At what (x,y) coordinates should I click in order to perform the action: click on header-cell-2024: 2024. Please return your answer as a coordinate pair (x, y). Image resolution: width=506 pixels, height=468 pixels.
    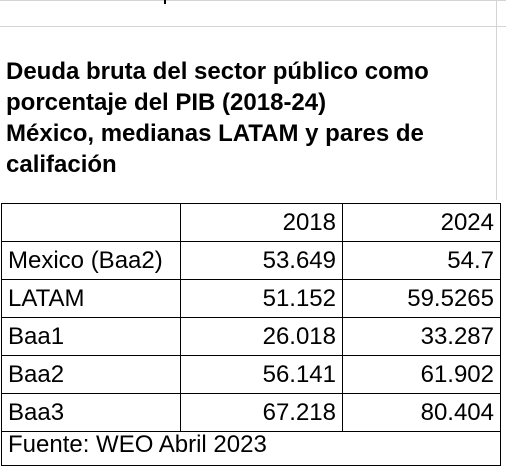
    Looking at the image, I should click on (421, 222).